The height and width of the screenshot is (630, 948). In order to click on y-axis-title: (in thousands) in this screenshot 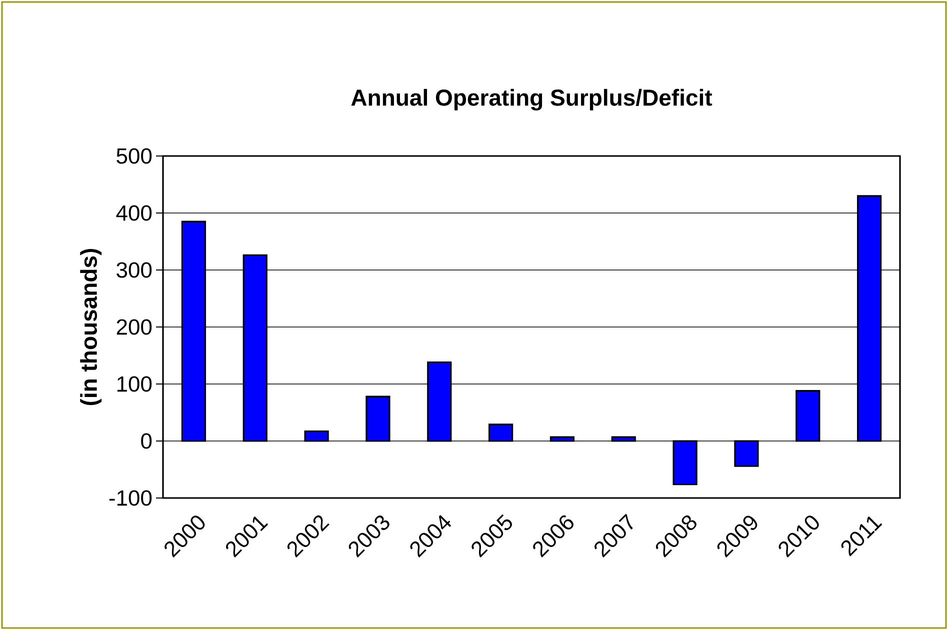, I will do `click(91, 327)`.